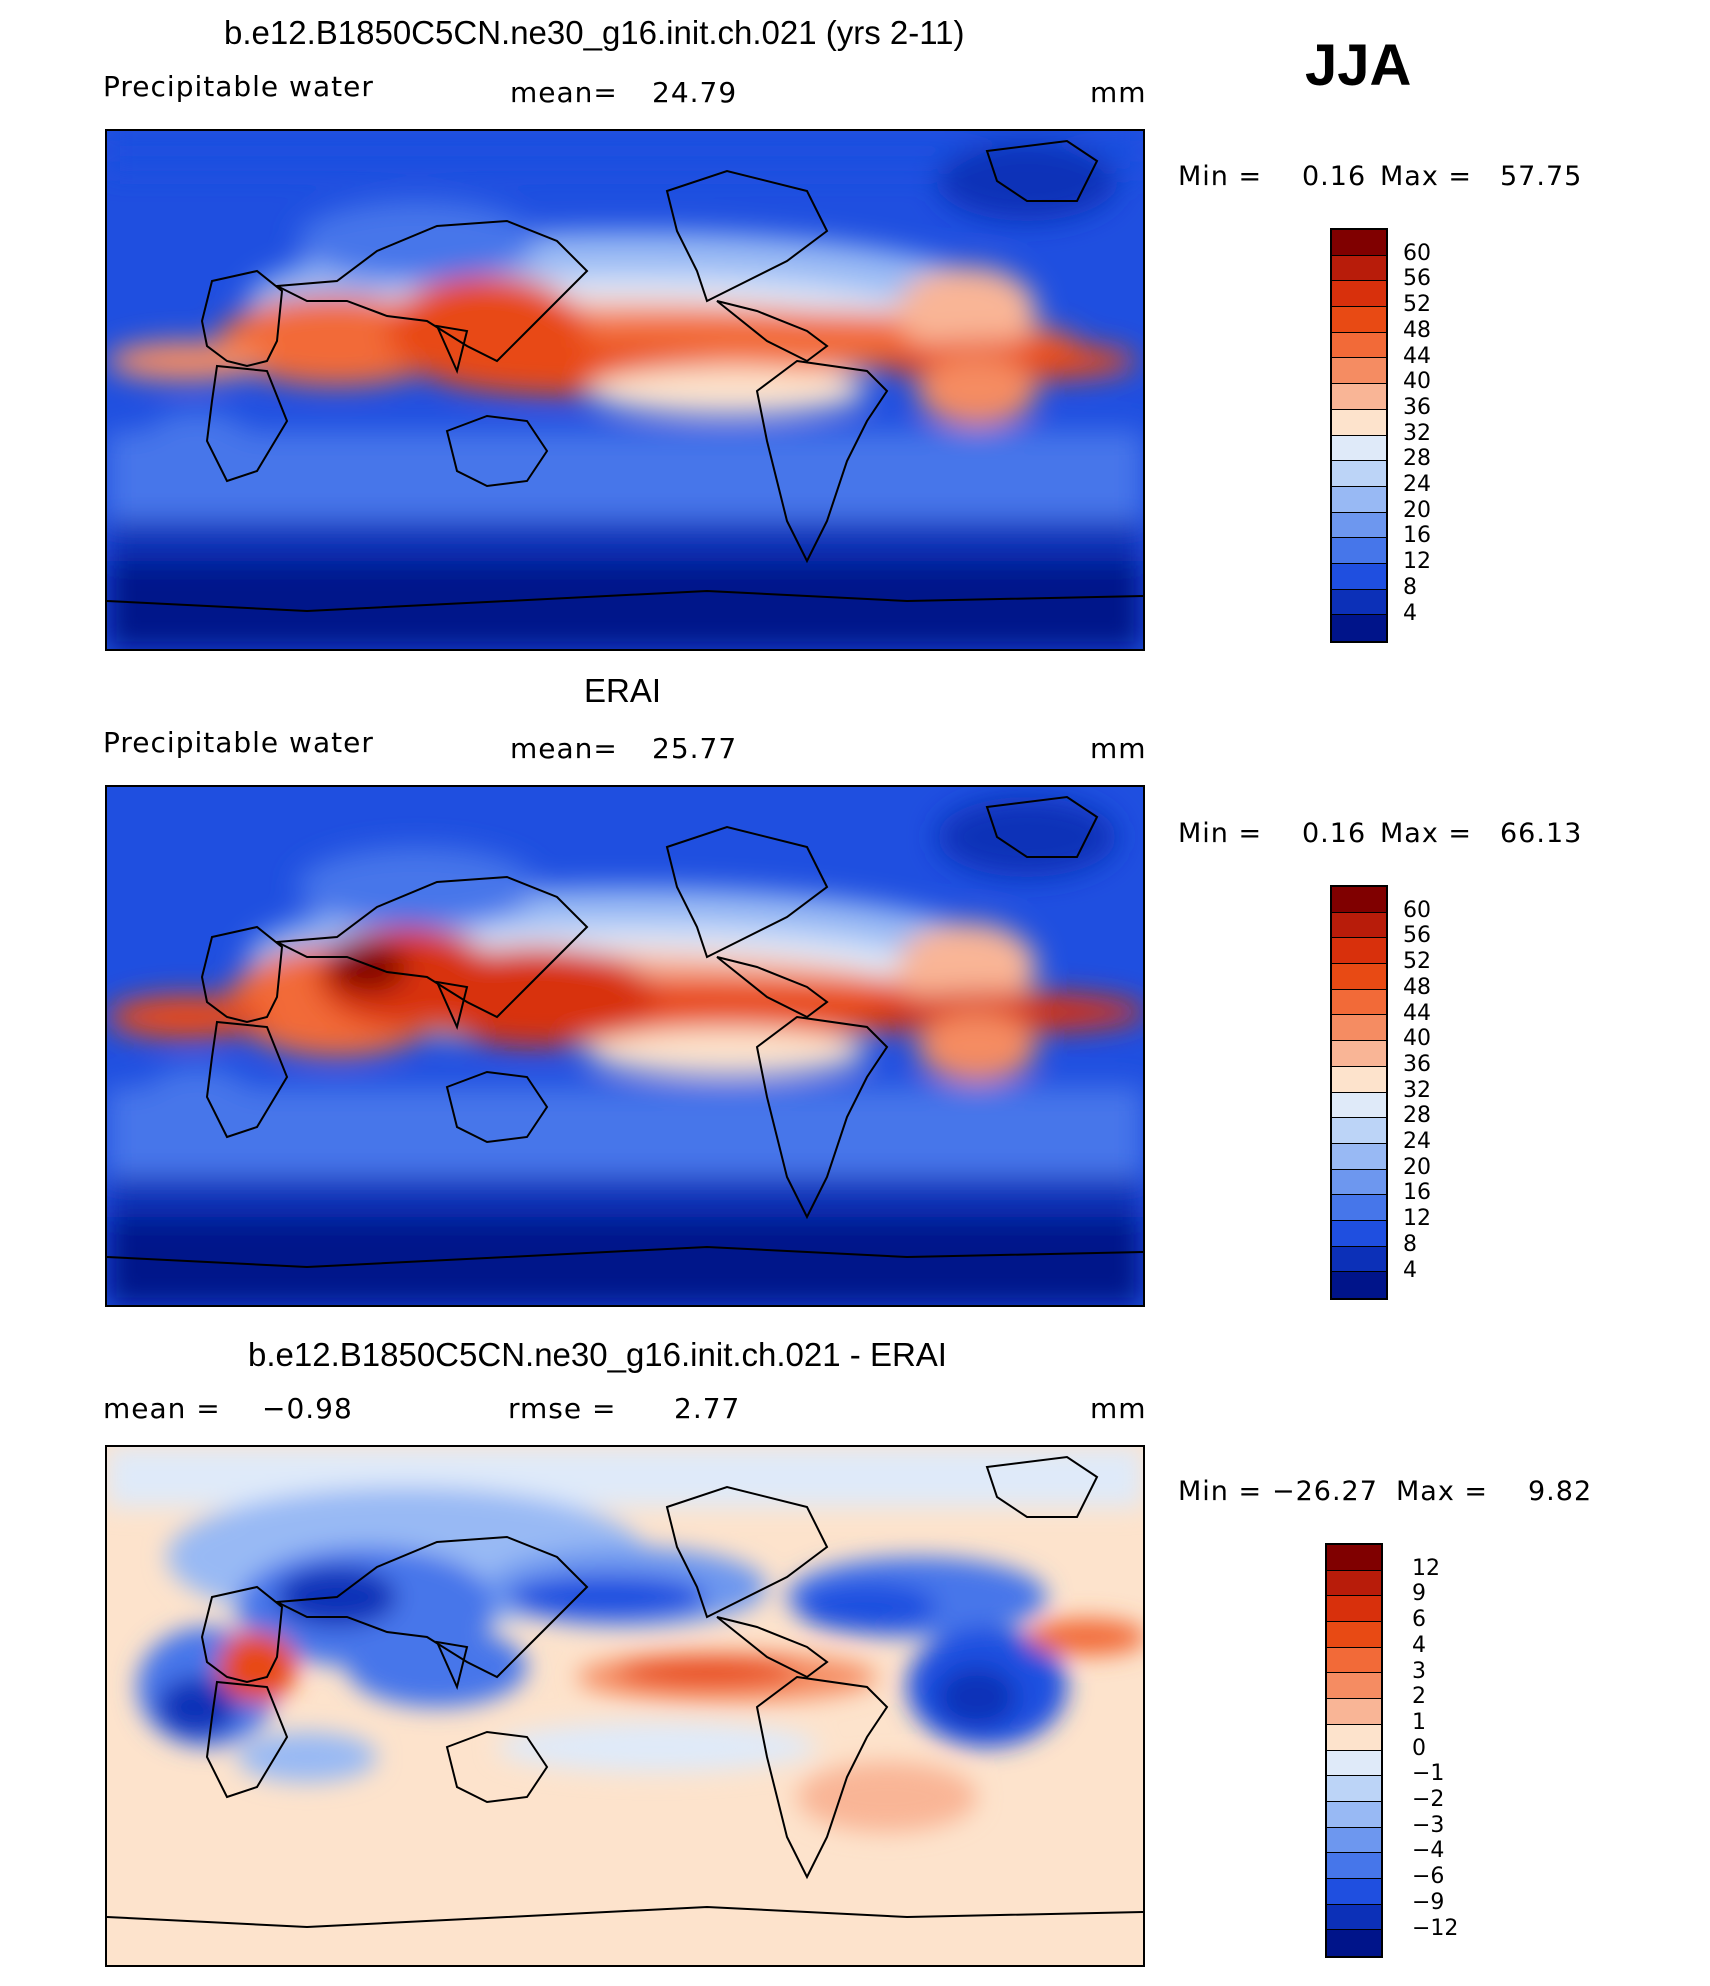 The image size is (1710, 1986). I want to click on panel-2-max-label: Max =, so click(1426, 833).